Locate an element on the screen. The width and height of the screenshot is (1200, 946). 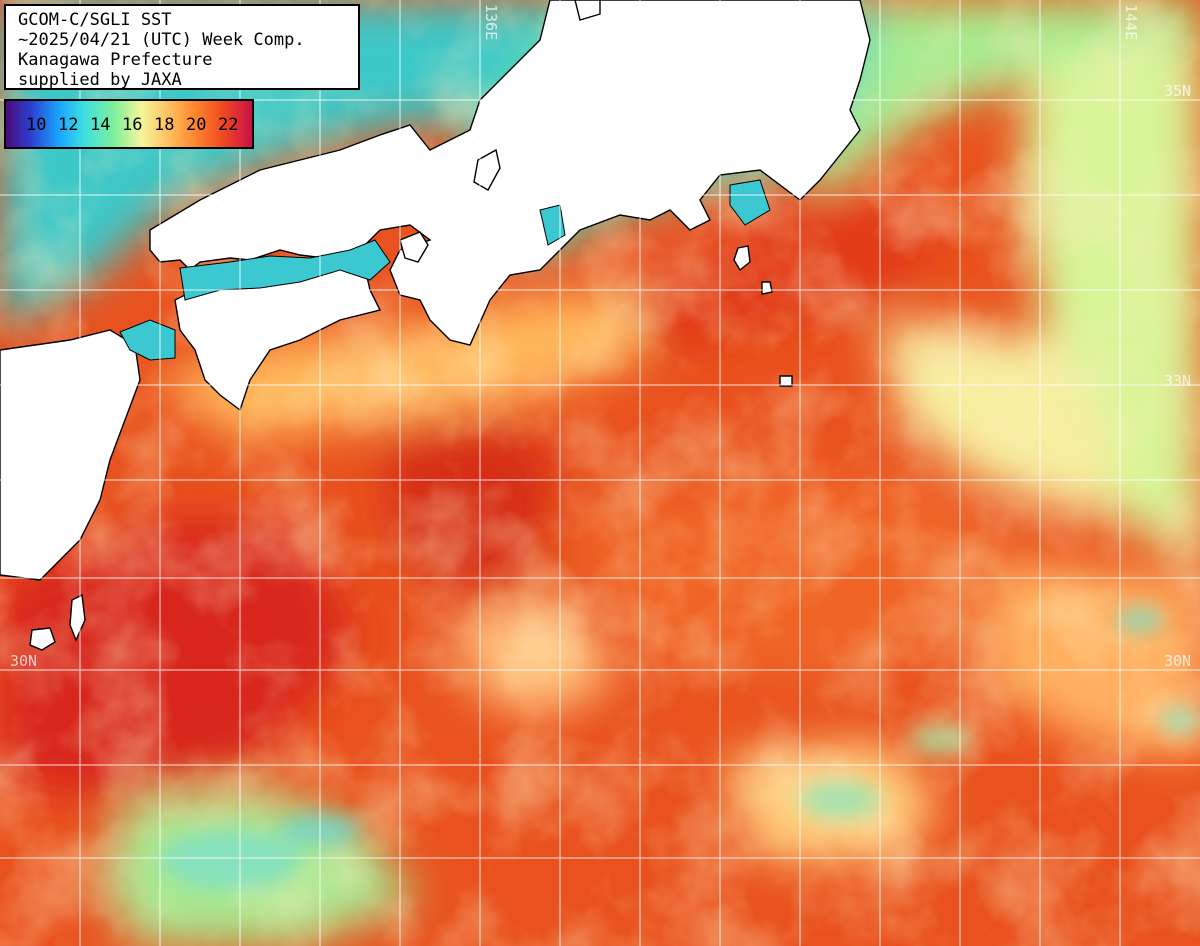
land-miyake is located at coordinates (767, 288).